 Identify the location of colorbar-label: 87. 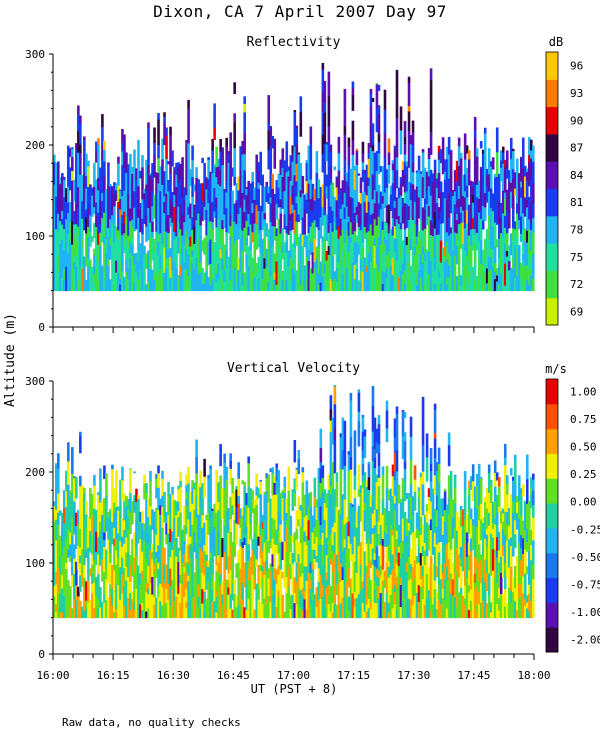
(576, 148).